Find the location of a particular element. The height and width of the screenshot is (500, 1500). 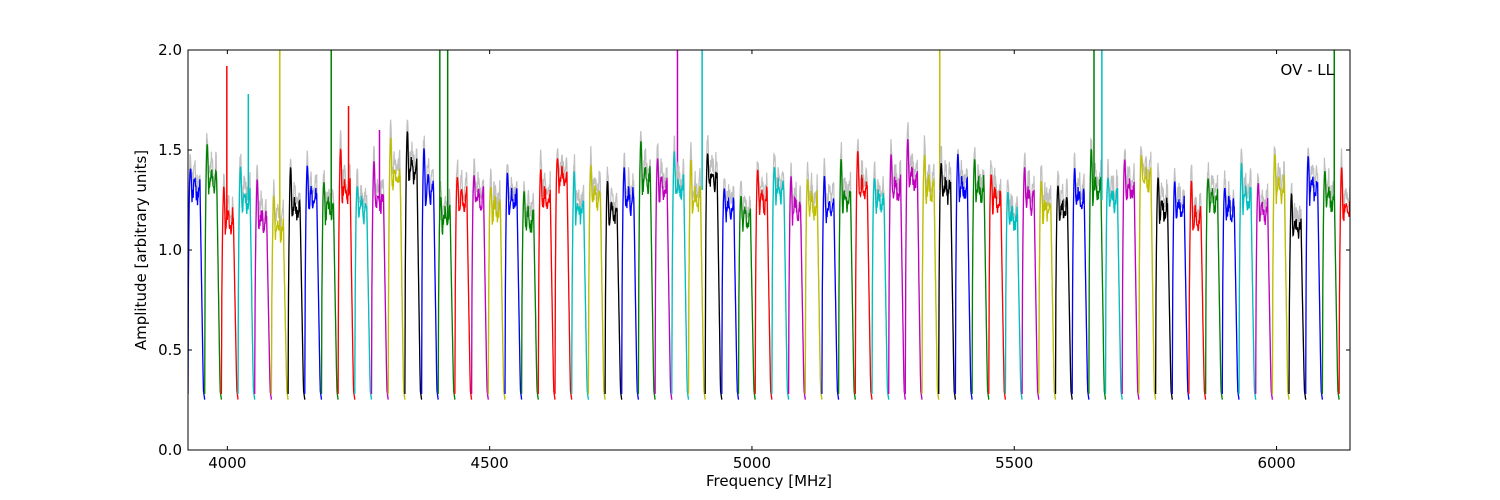

y-tick-label-4: 2.0 is located at coordinates (170, 50).